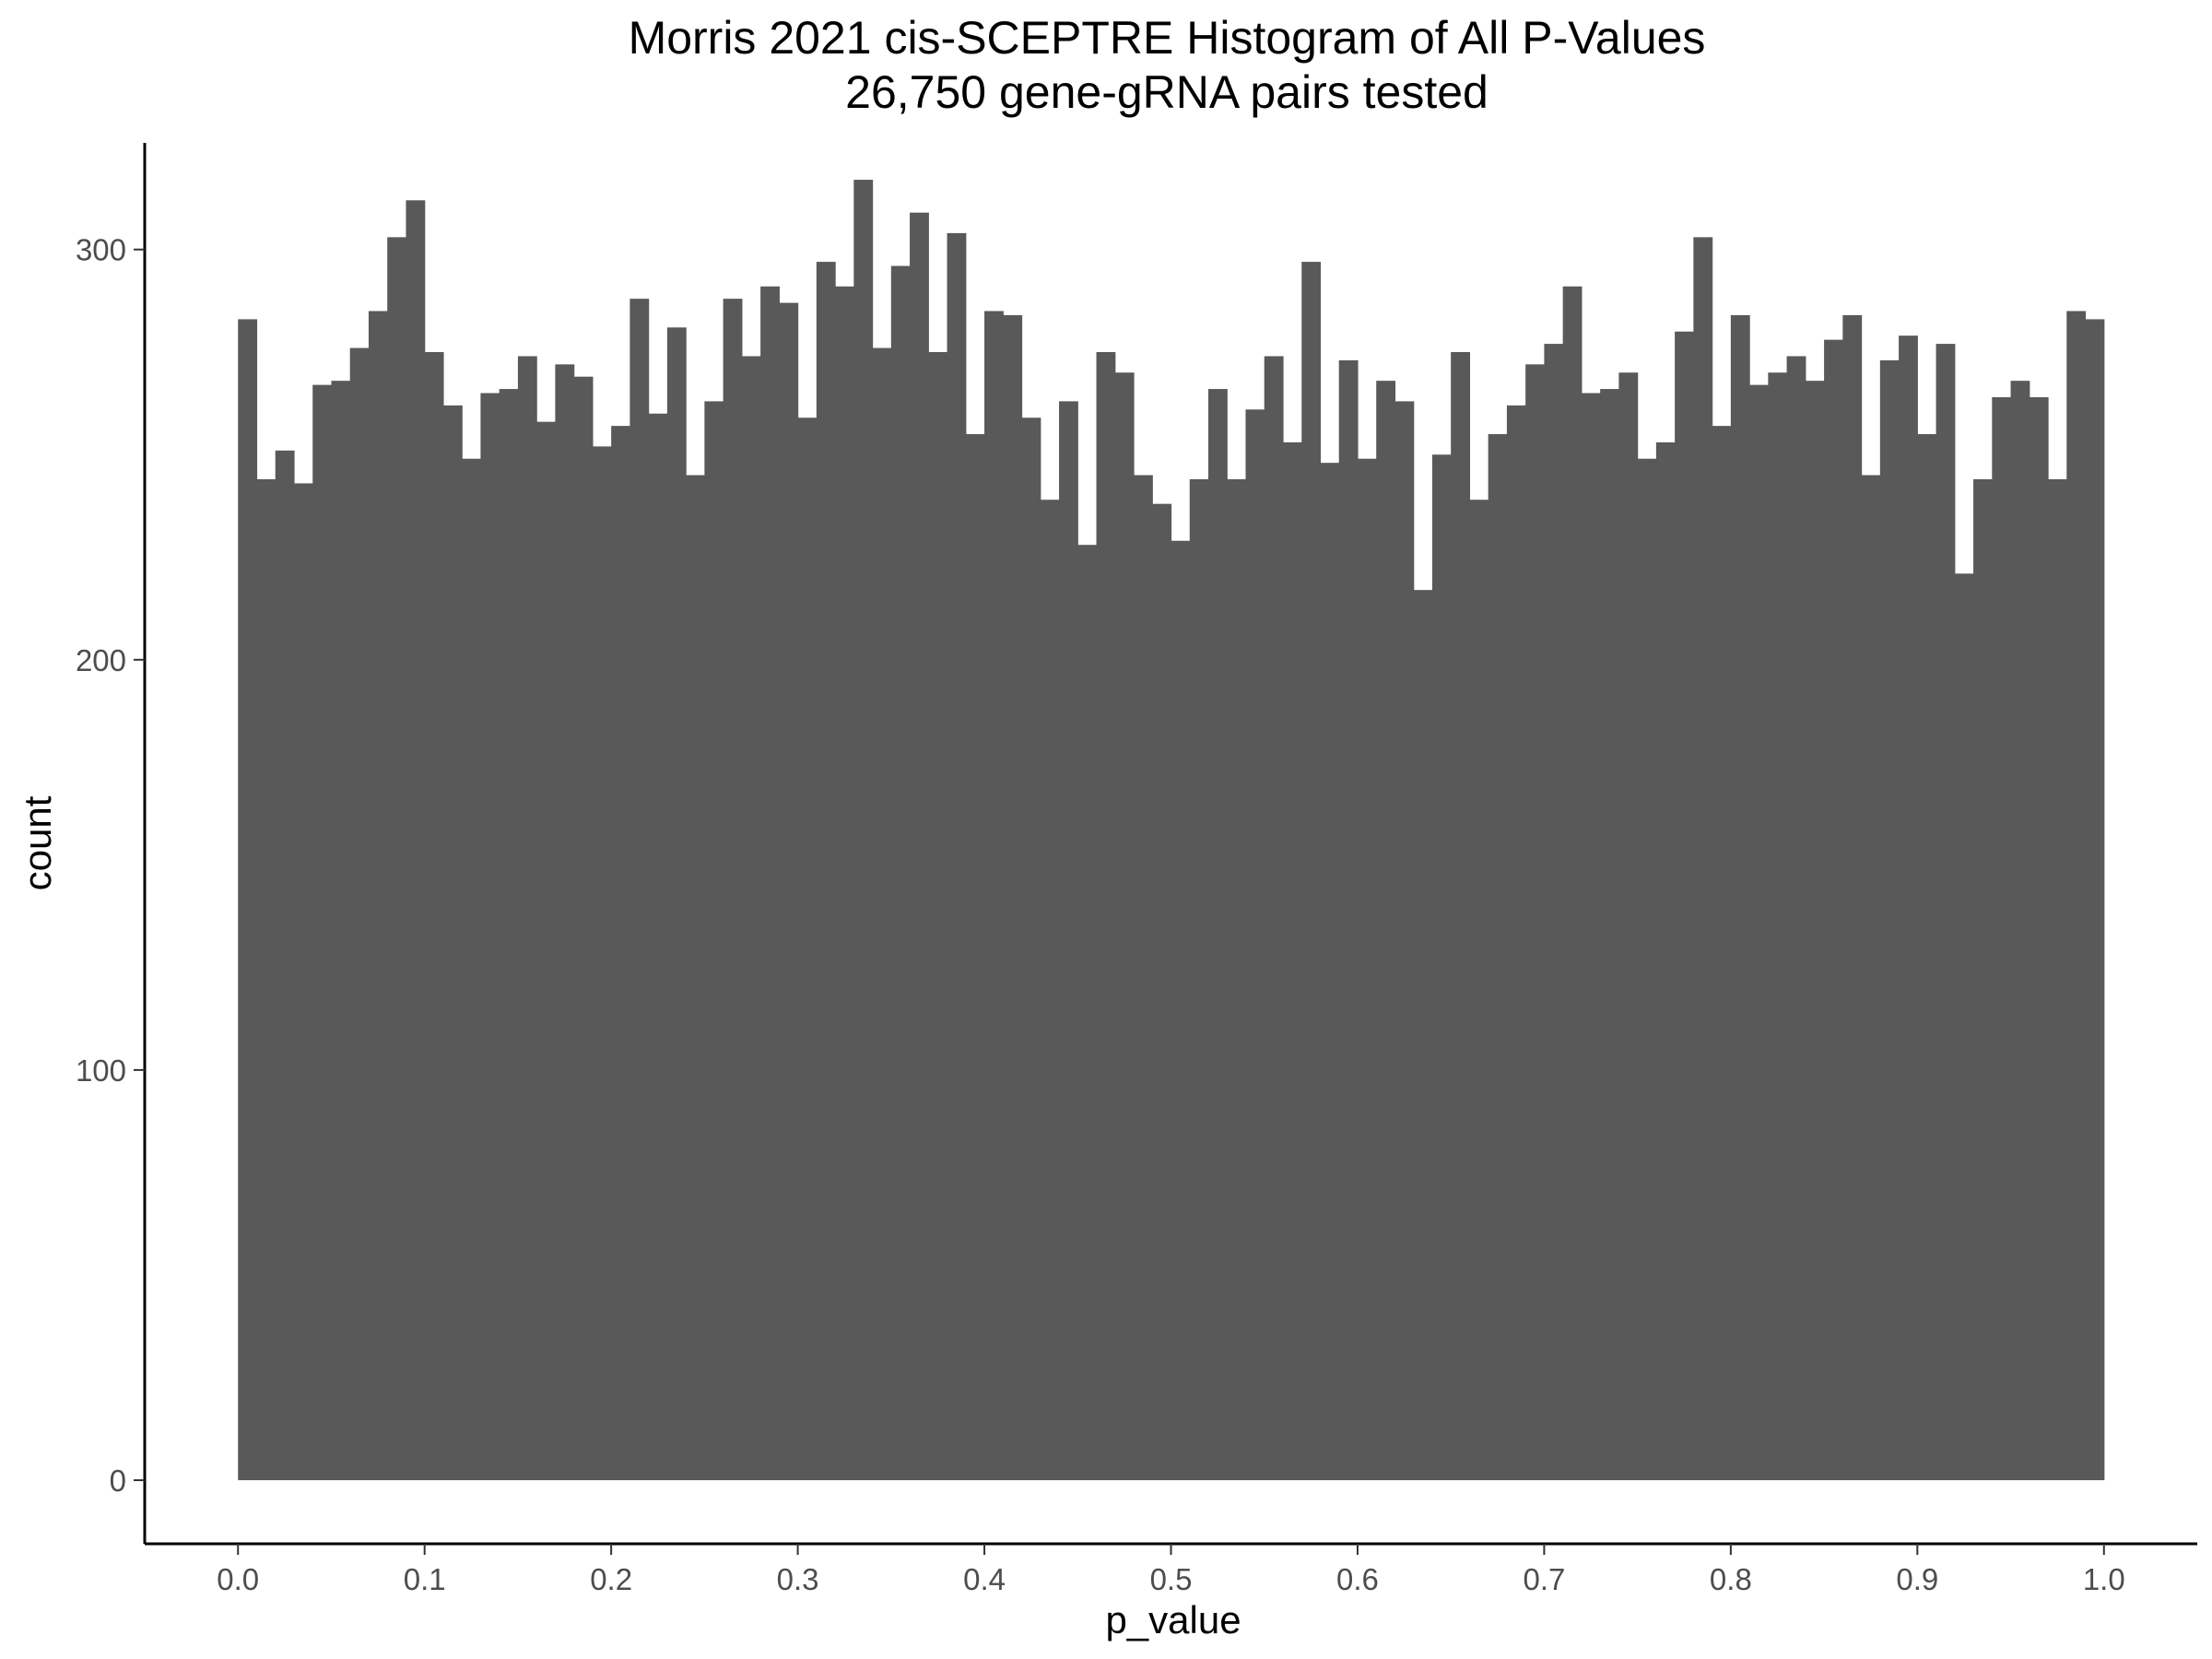 This screenshot has height=1659, width=2212. What do you see at coordinates (110, 865) in the screenshot?
I see `y-axis-ticks: 0 100 200 300` at bounding box center [110, 865].